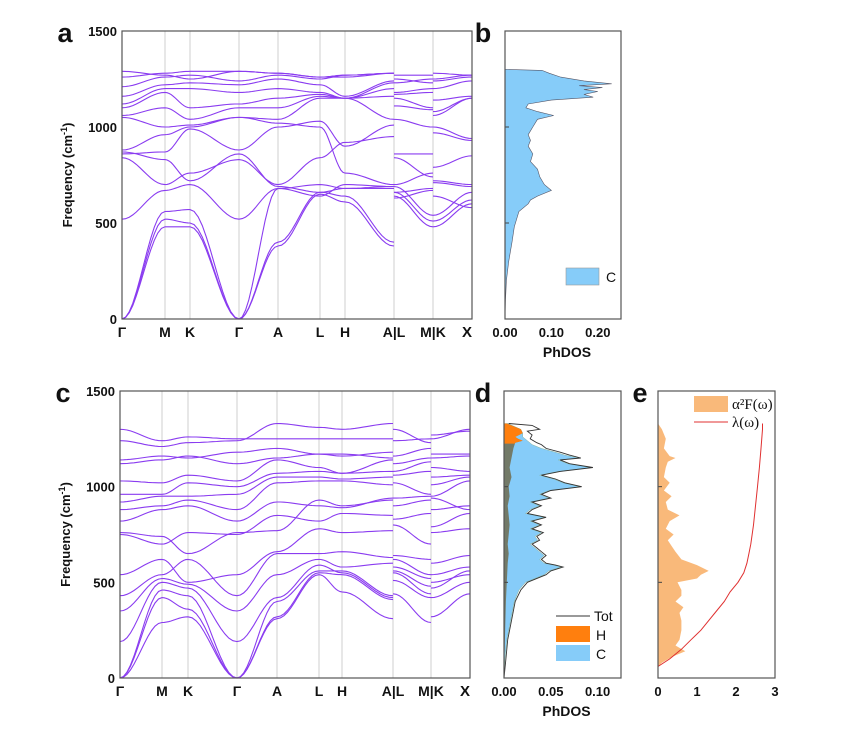 The width and height of the screenshot is (847, 736). I want to click on x-tick-label: 0.20, so click(597, 332).